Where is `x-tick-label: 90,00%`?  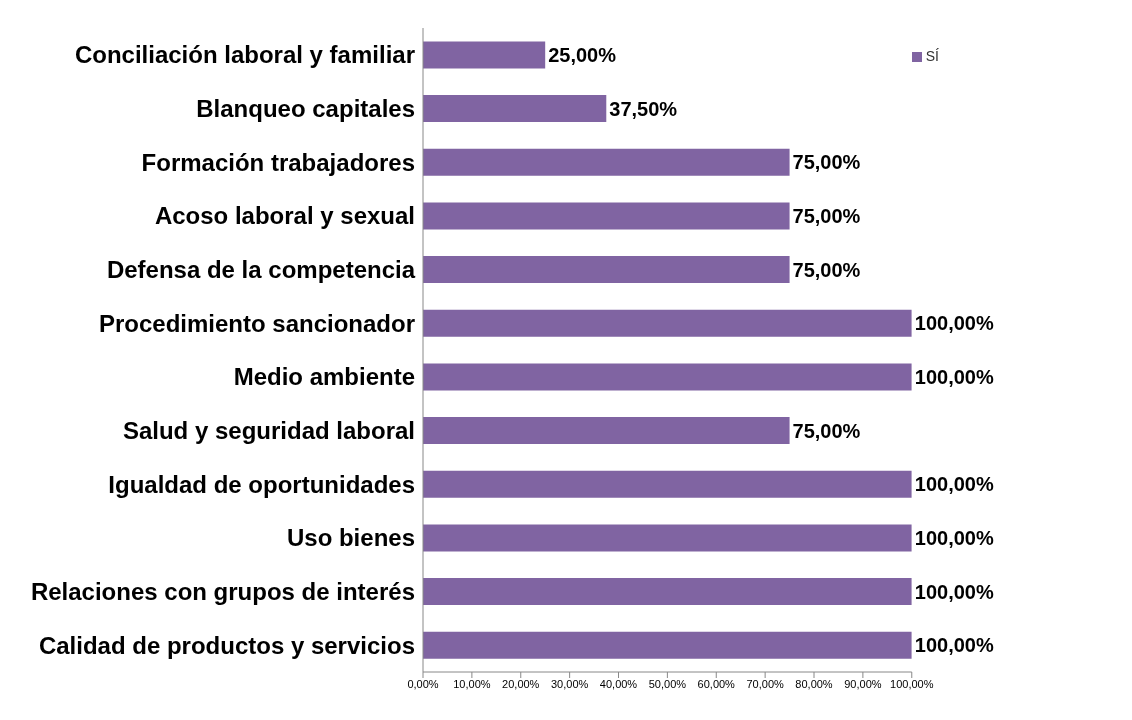 x-tick-label: 90,00% is located at coordinates (863, 683).